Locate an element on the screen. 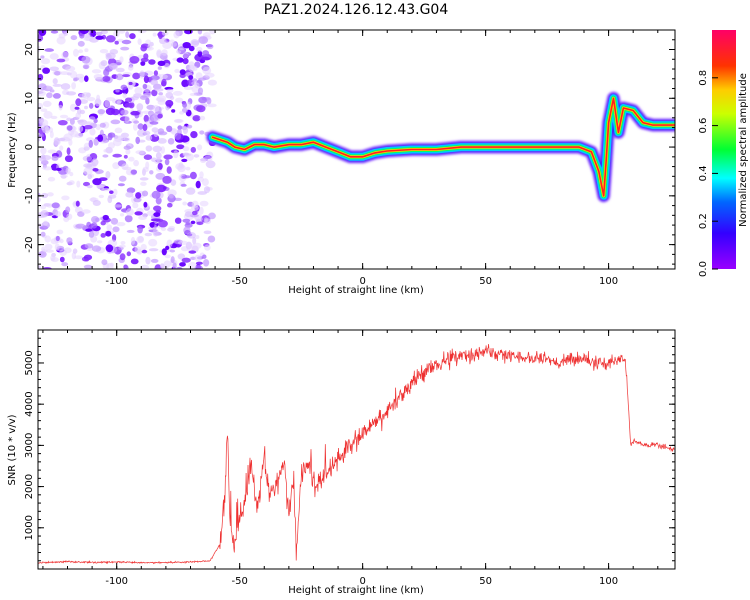  y-tick-label: -10 is located at coordinates (29, 196).